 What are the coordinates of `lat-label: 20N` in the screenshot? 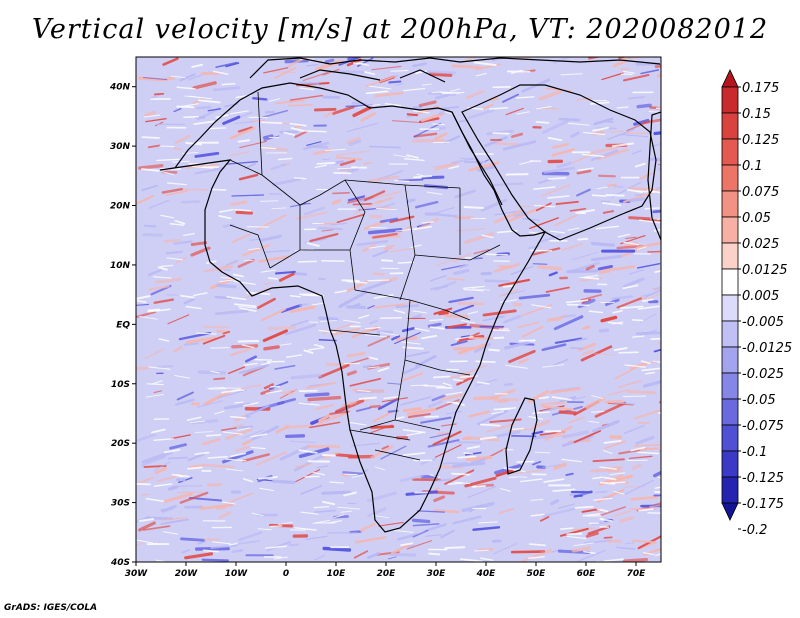 It's located at (120, 207).